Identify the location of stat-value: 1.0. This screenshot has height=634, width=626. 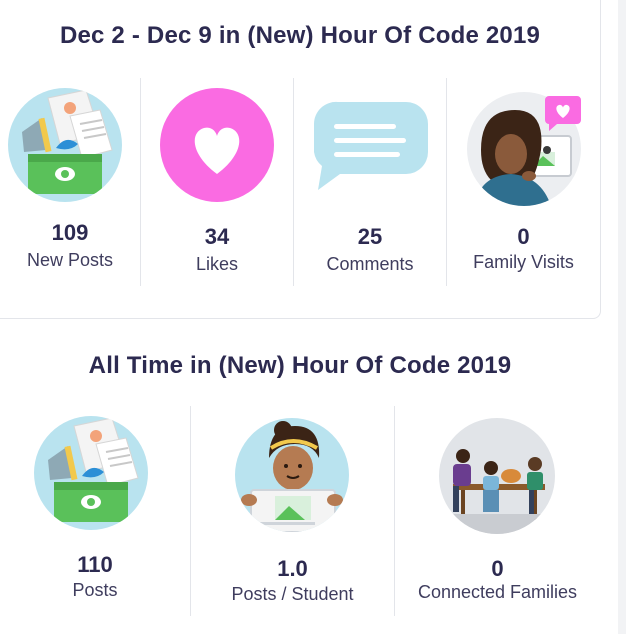
(292, 568).